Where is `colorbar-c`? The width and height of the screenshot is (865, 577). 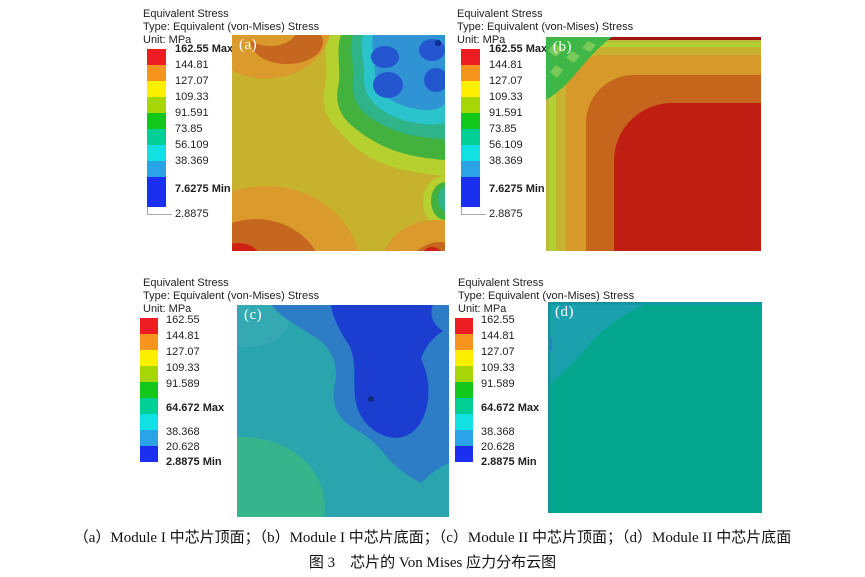 colorbar-c is located at coordinates (149, 390).